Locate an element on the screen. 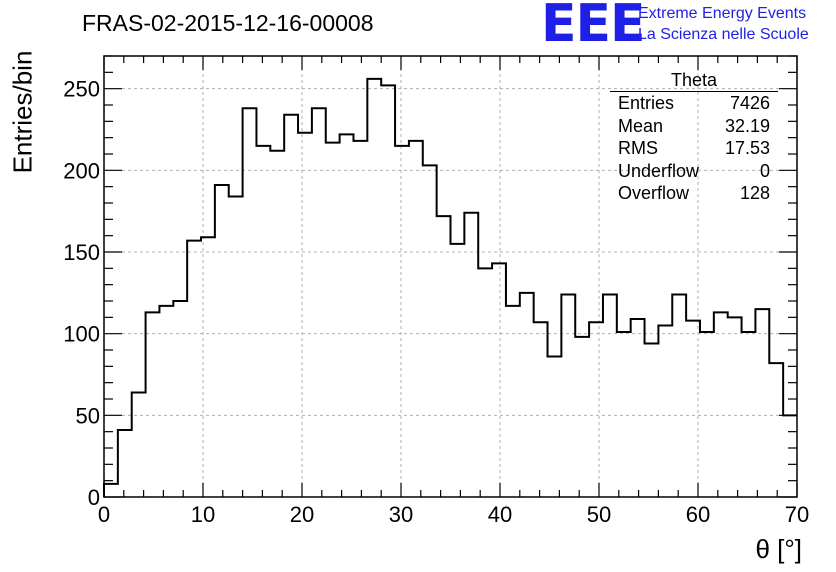 The width and height of the screenshot is (836, 572). y-tick-label: 50 is located at coordinates (88, 415).